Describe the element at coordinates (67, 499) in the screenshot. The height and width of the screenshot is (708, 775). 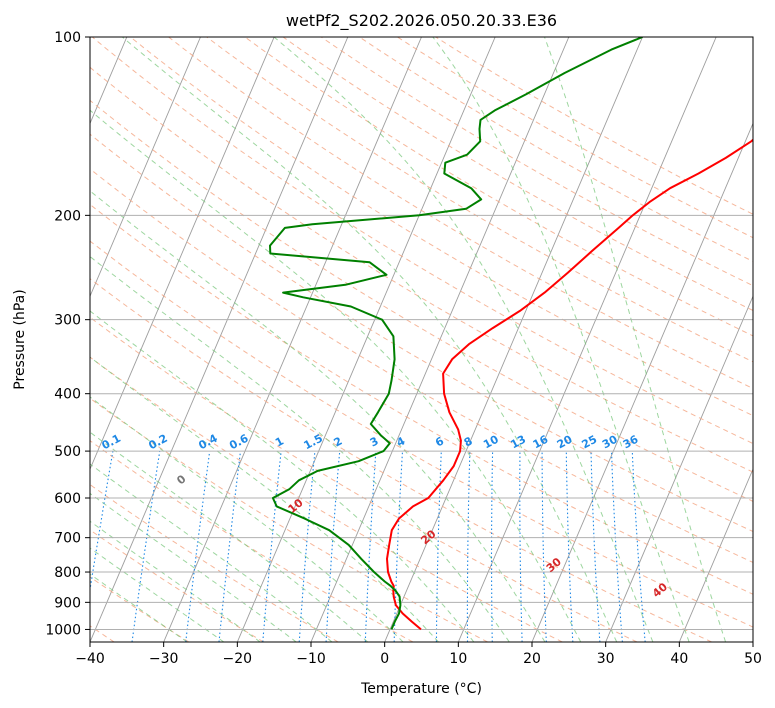
I see `y-tick-label: 600` at that location.